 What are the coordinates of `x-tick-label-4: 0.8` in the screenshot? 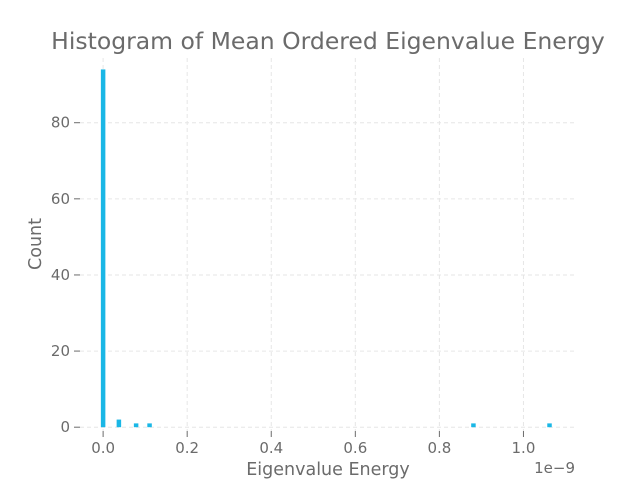 It's located at (439, 448).